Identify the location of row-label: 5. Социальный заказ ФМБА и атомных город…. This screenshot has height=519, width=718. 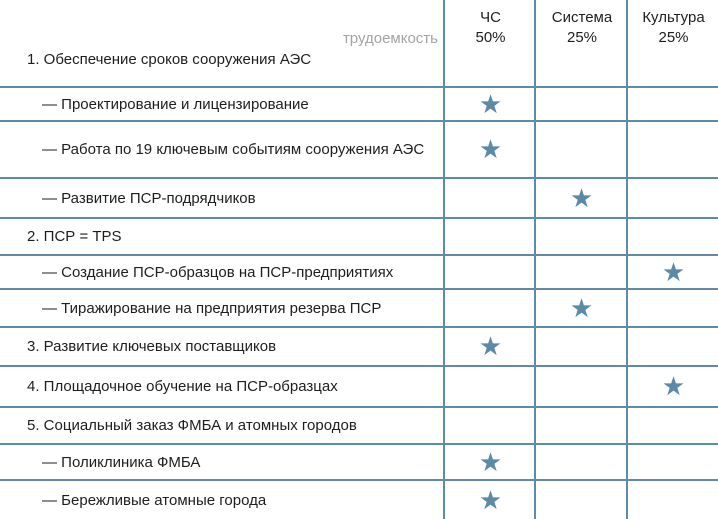
(192, 425).